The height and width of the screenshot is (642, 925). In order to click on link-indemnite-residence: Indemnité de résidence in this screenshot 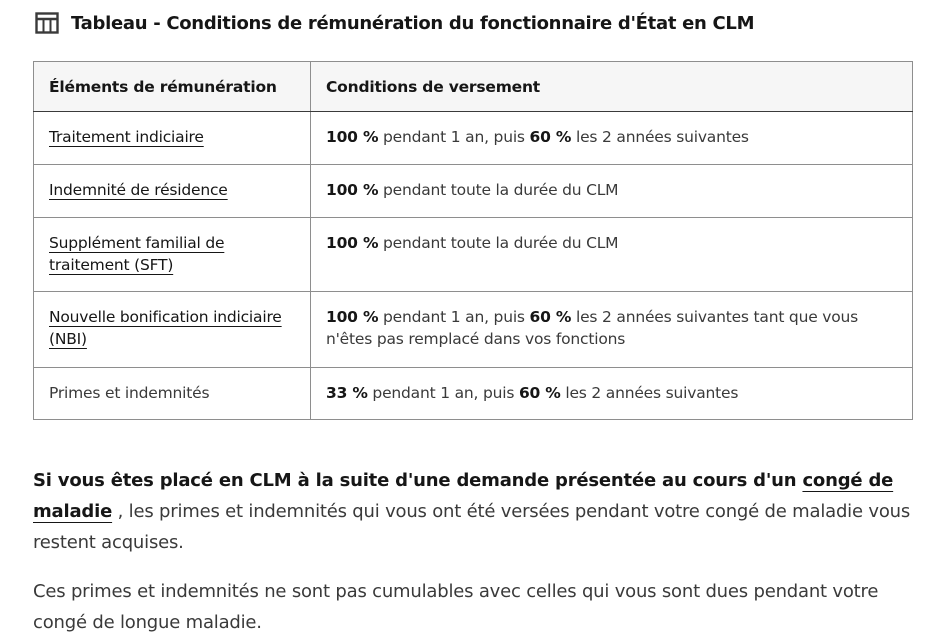, I will do `click(138, 190)`.